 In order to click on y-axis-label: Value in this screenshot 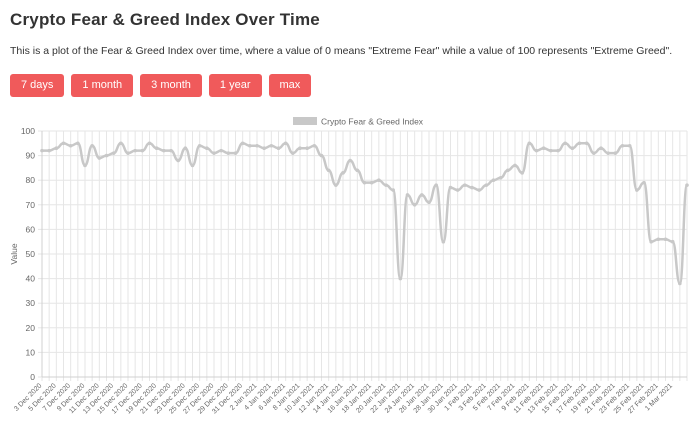, I will do `click(14, 253)`.